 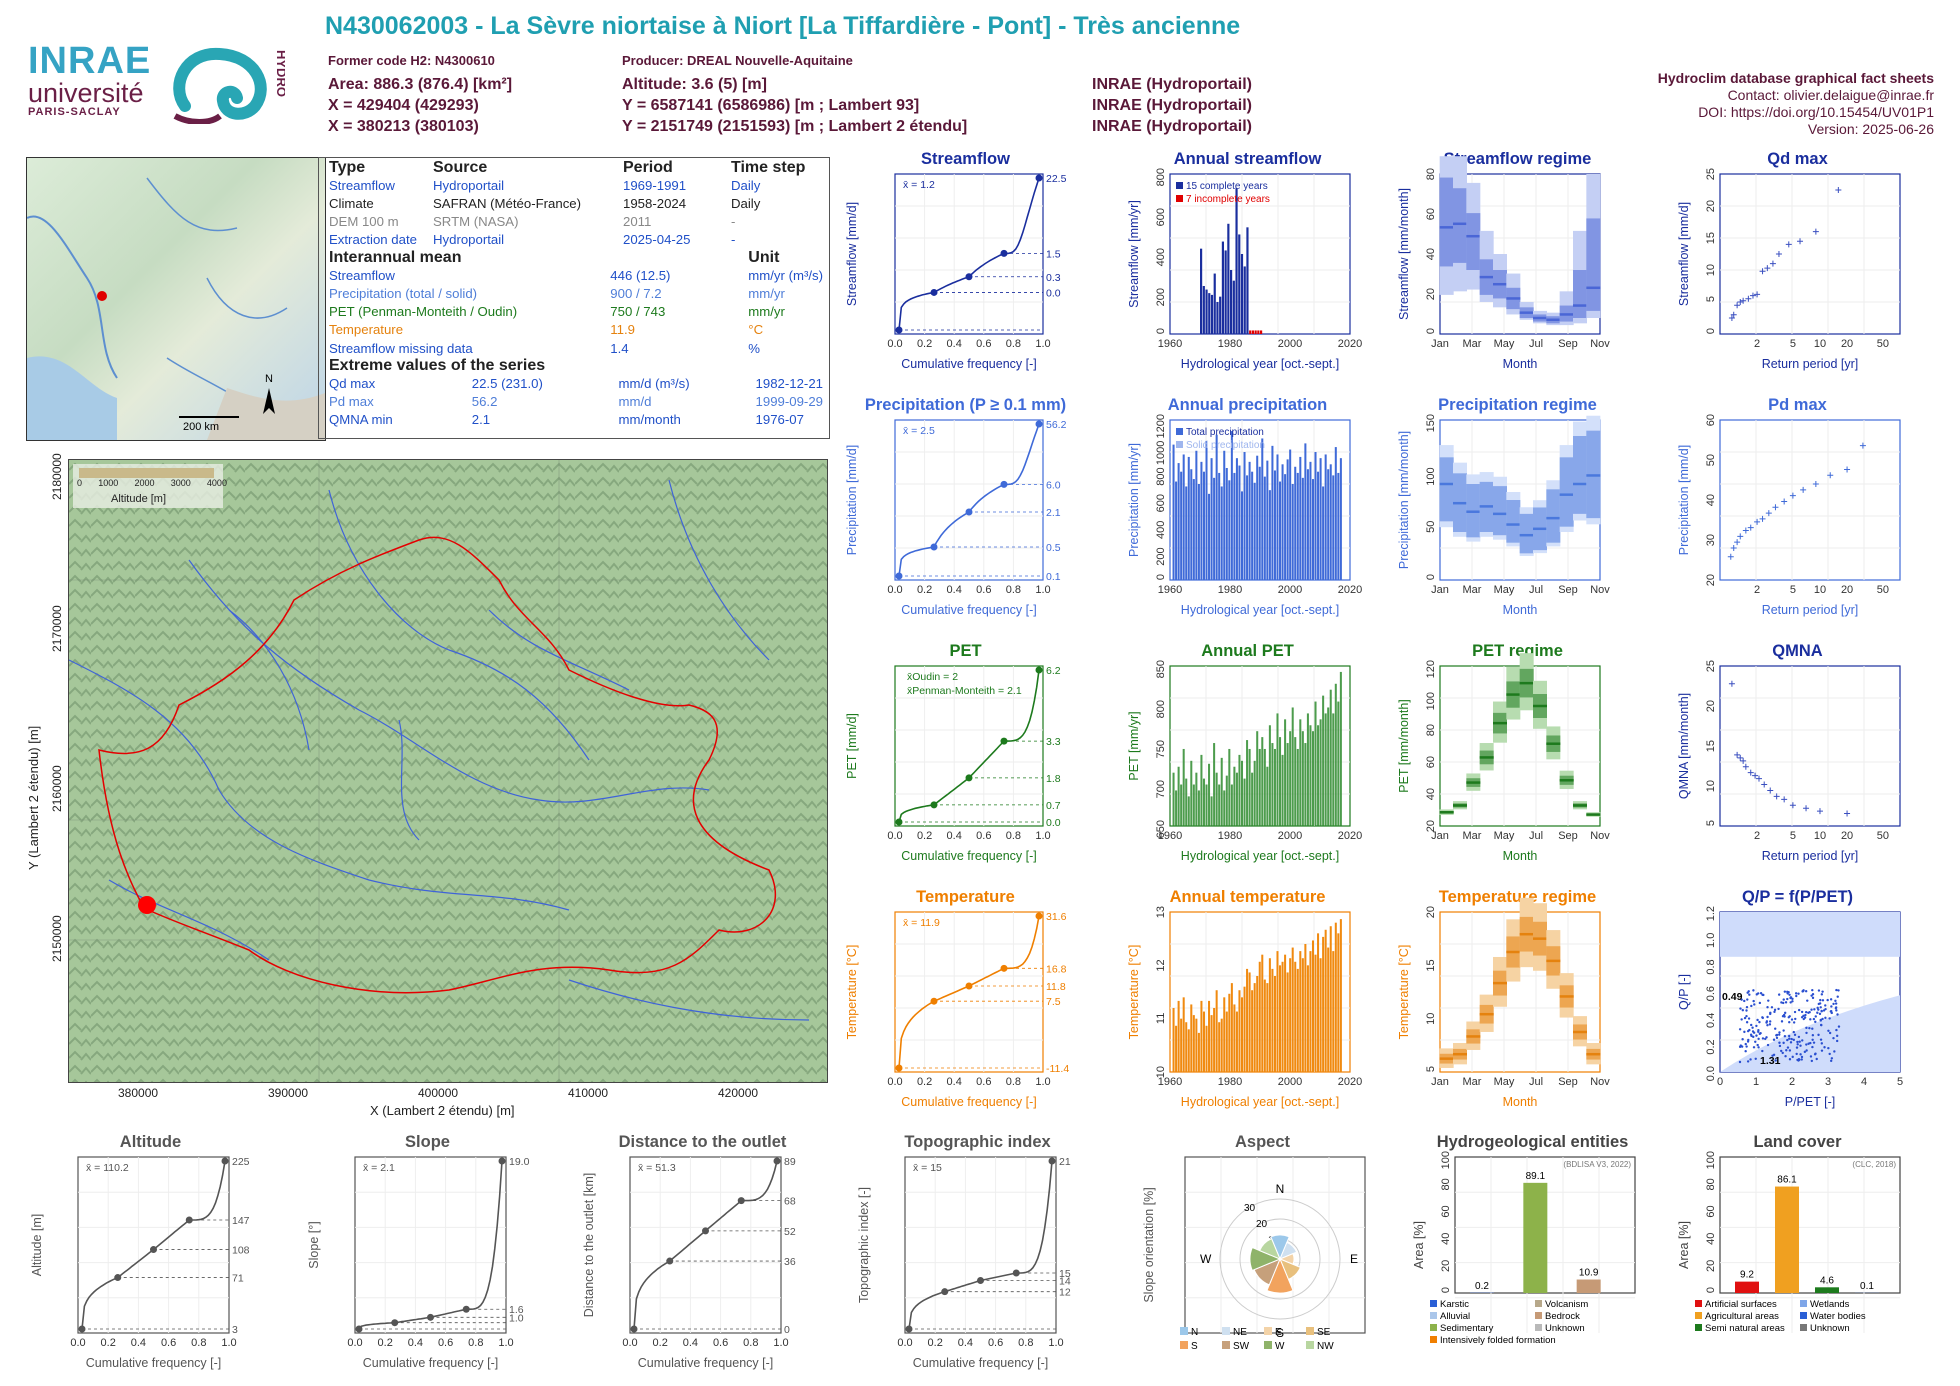 I want to click on axis-tick-label: 2000, so click(x=1290, y=836).